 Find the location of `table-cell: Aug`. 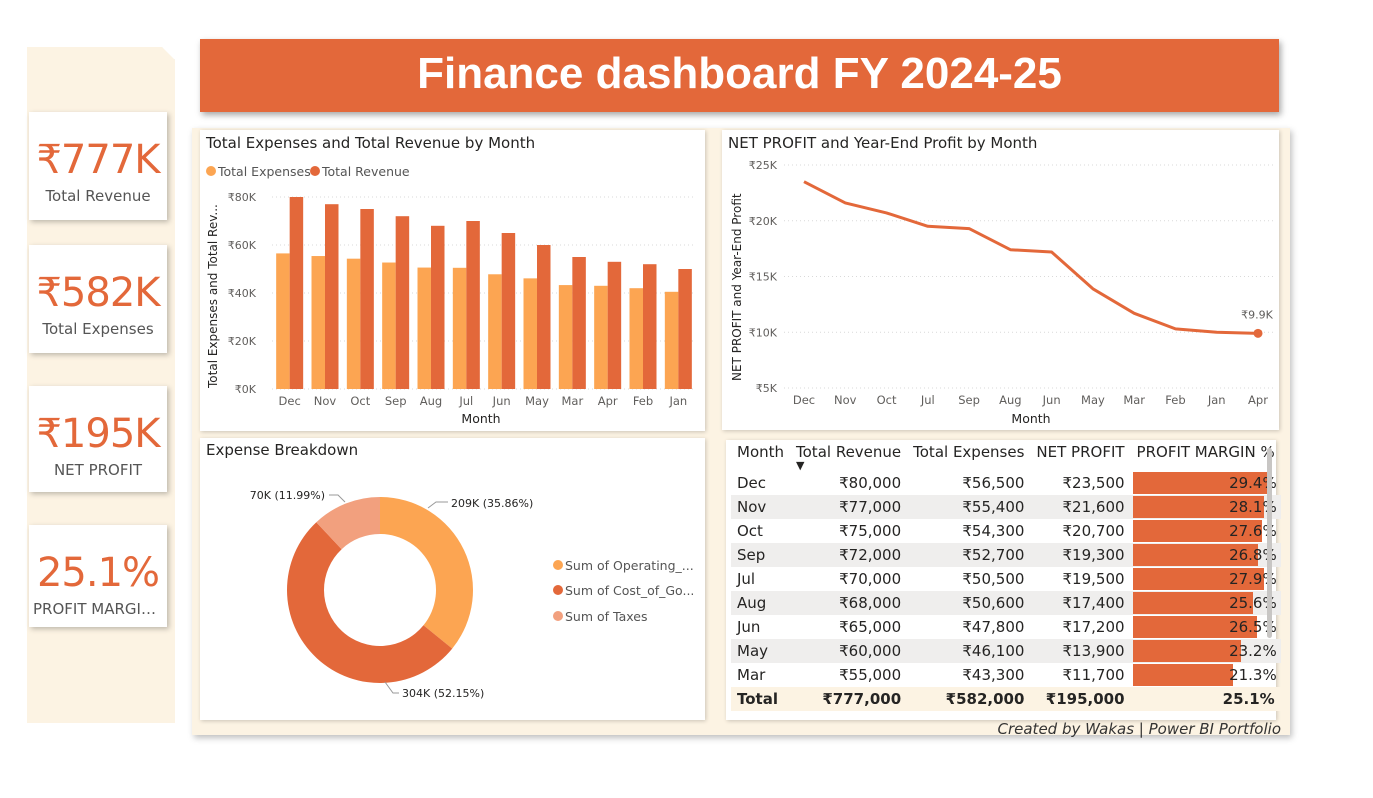

table-cell: Aug is located at coordinates (761, 603).